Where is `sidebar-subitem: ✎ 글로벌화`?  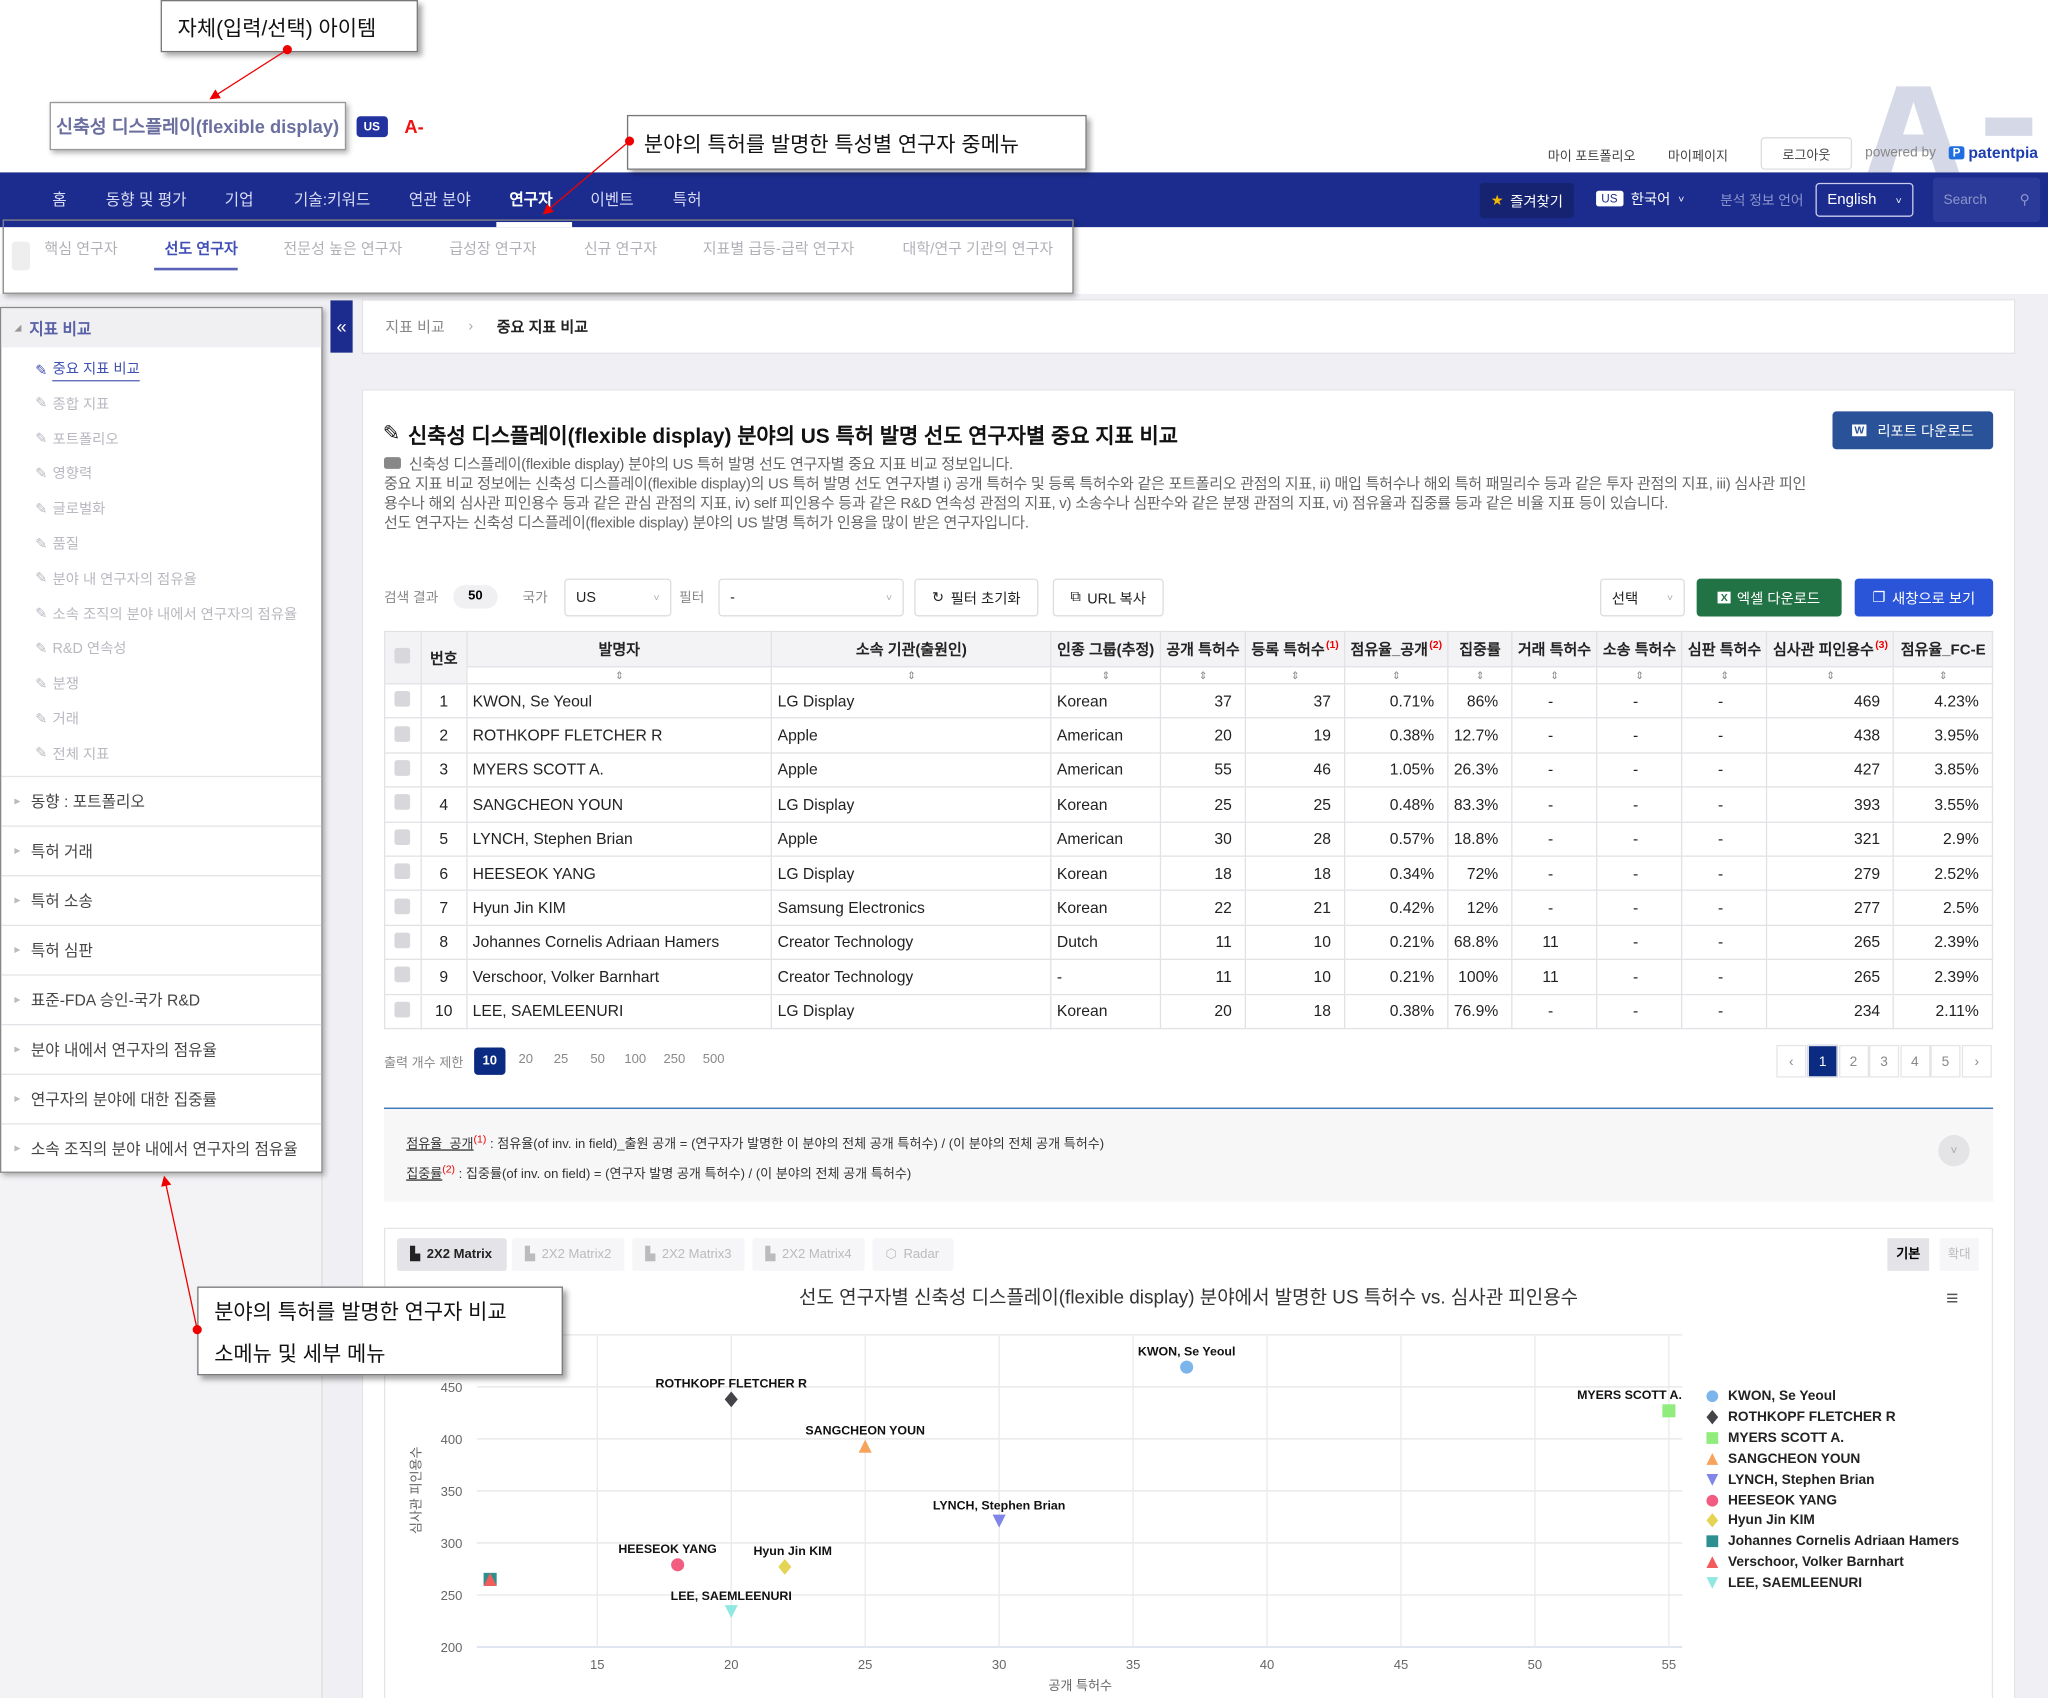
sidebar-subitem: ✎ 글로벌화 is located at coordinates (70, 508).